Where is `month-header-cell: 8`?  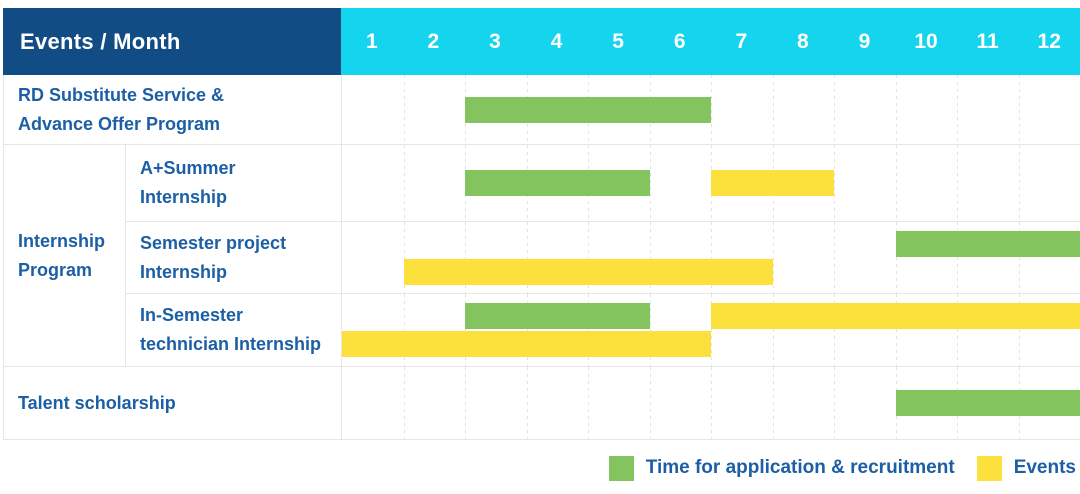 month-header-cell: 8 is located at coordinates (803, 41).